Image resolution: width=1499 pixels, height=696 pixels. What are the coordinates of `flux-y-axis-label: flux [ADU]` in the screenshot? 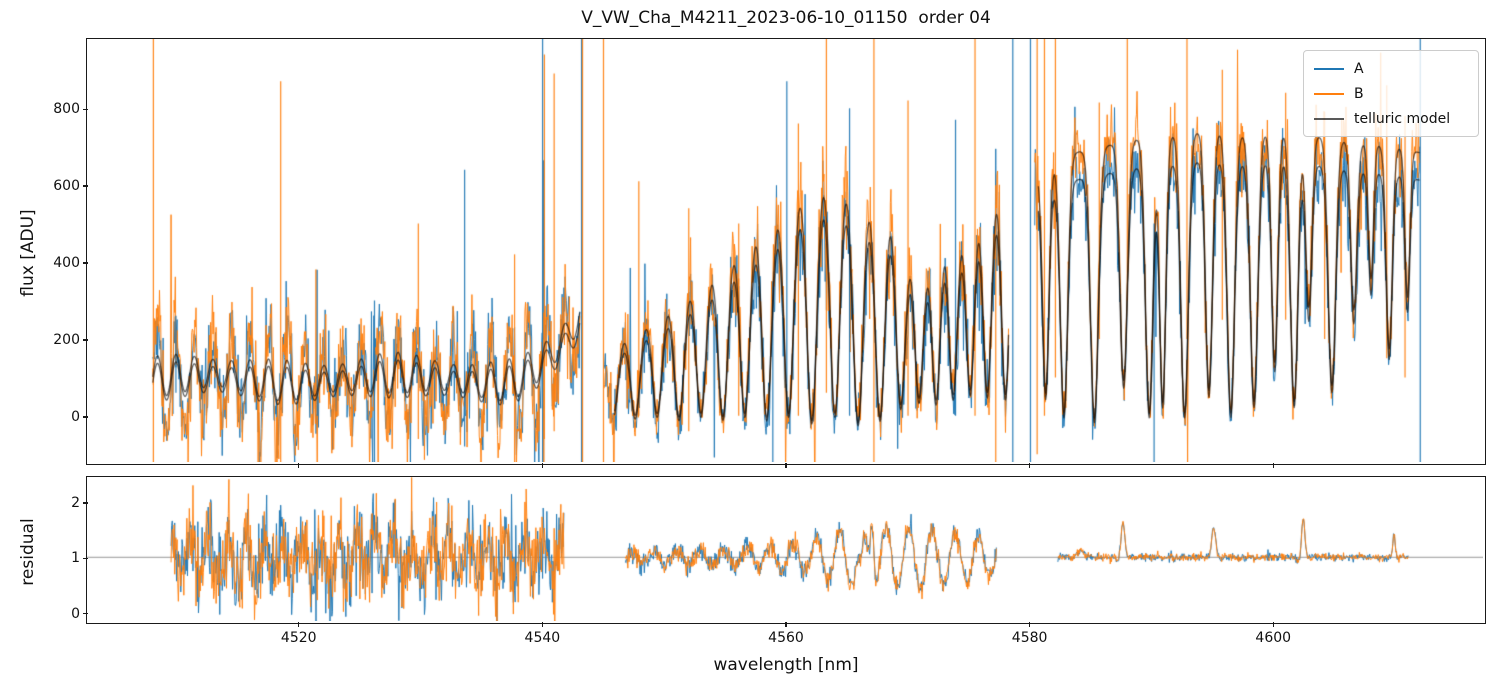 It's located at (28, 253).